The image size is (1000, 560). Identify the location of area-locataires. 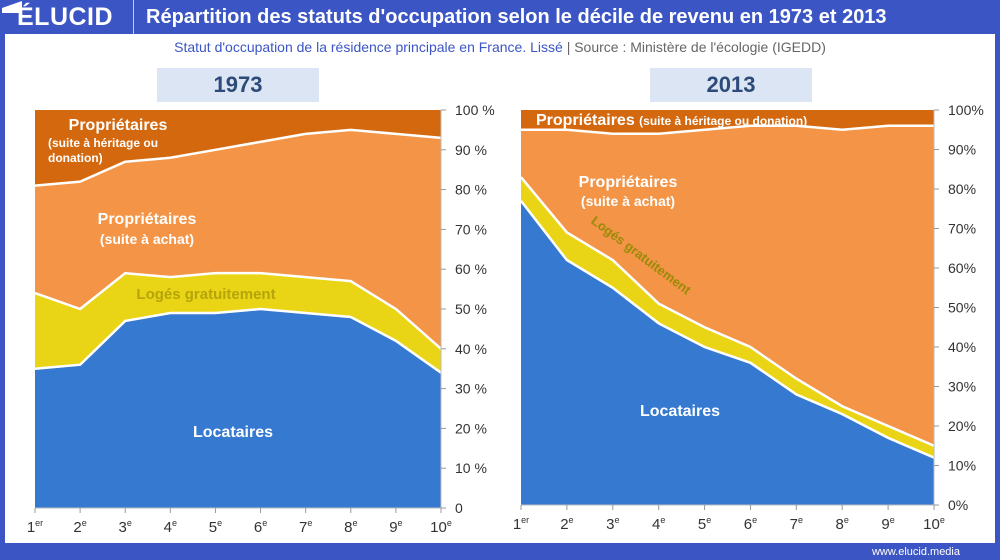
(238, 408).